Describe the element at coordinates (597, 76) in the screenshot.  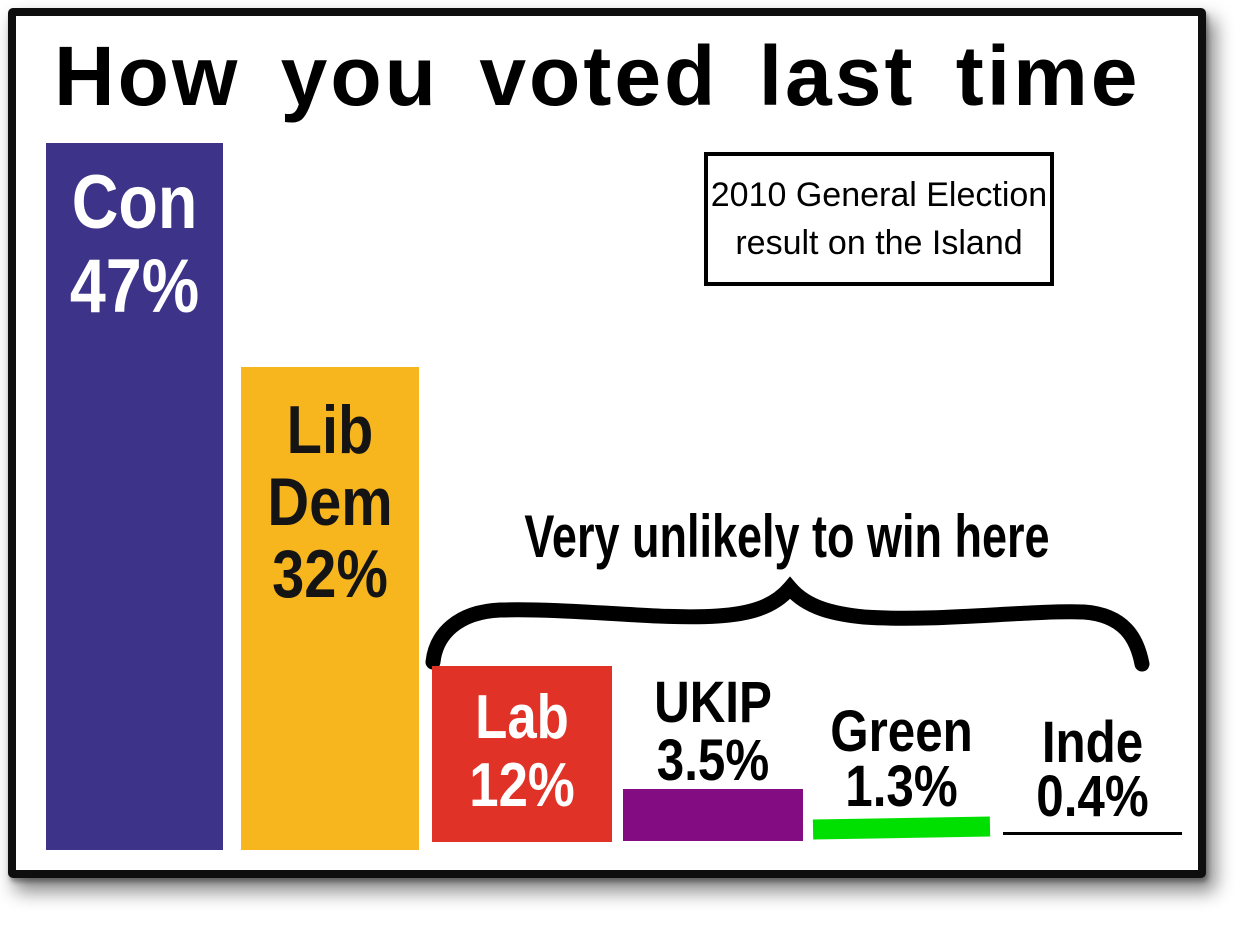
I see `chart-title: How you voted last time` at that location.